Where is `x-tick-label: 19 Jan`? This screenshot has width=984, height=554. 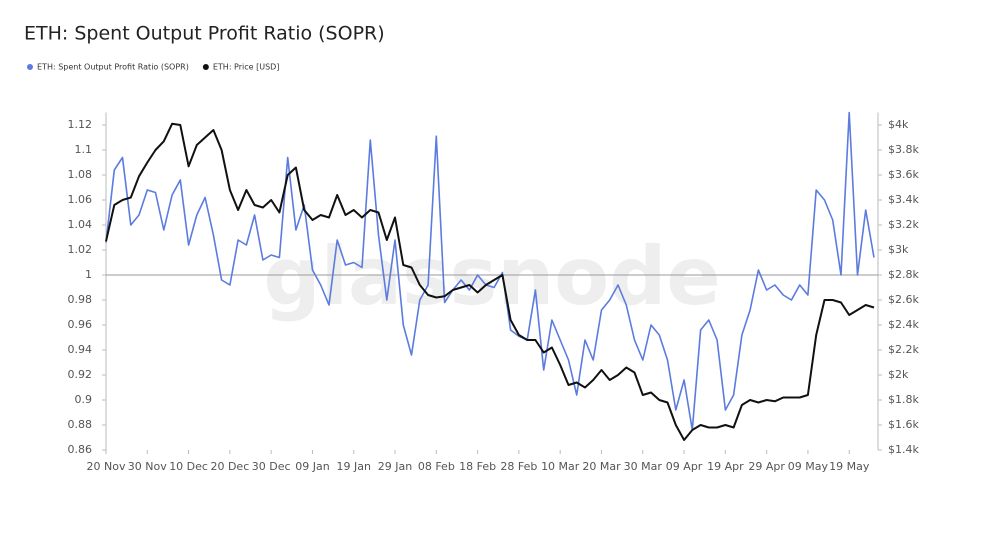
x-tick-label: 19 Jan is located at coordinates (354, 466).